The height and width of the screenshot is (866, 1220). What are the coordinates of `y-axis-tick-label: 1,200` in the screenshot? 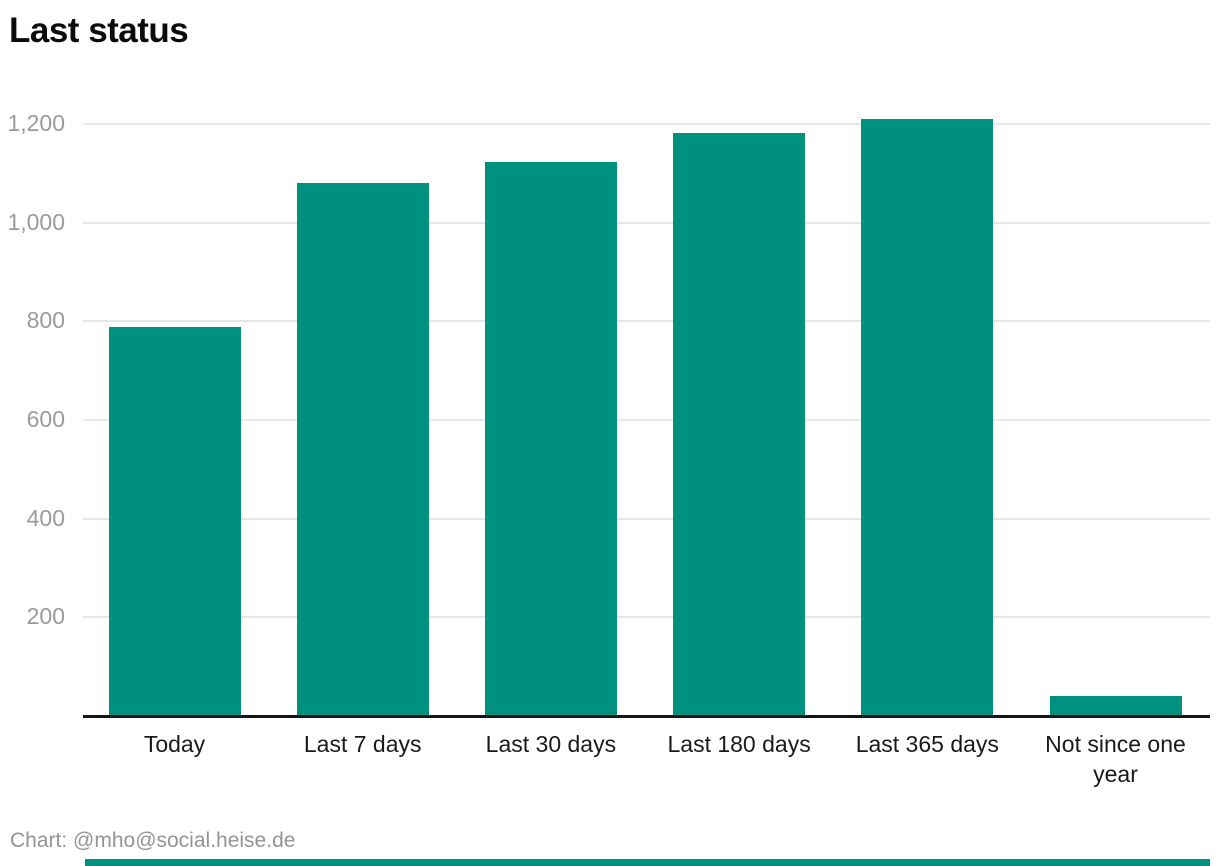 It's located at (36, 123).